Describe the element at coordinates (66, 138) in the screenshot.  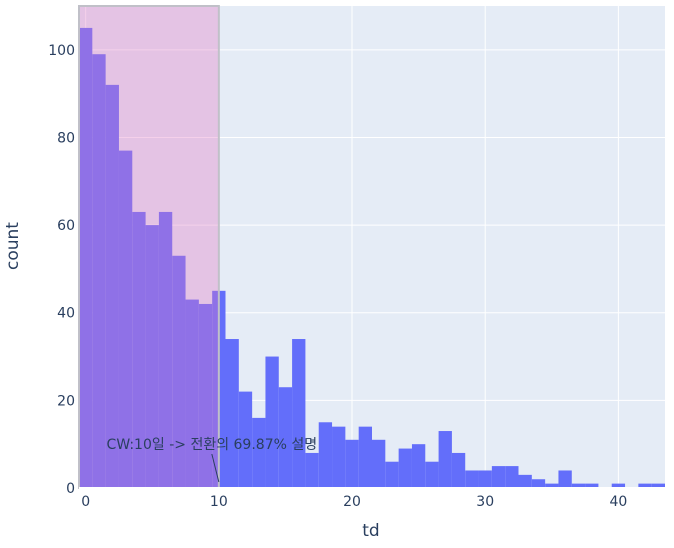
I see `y-tick-label: 80` at that location.